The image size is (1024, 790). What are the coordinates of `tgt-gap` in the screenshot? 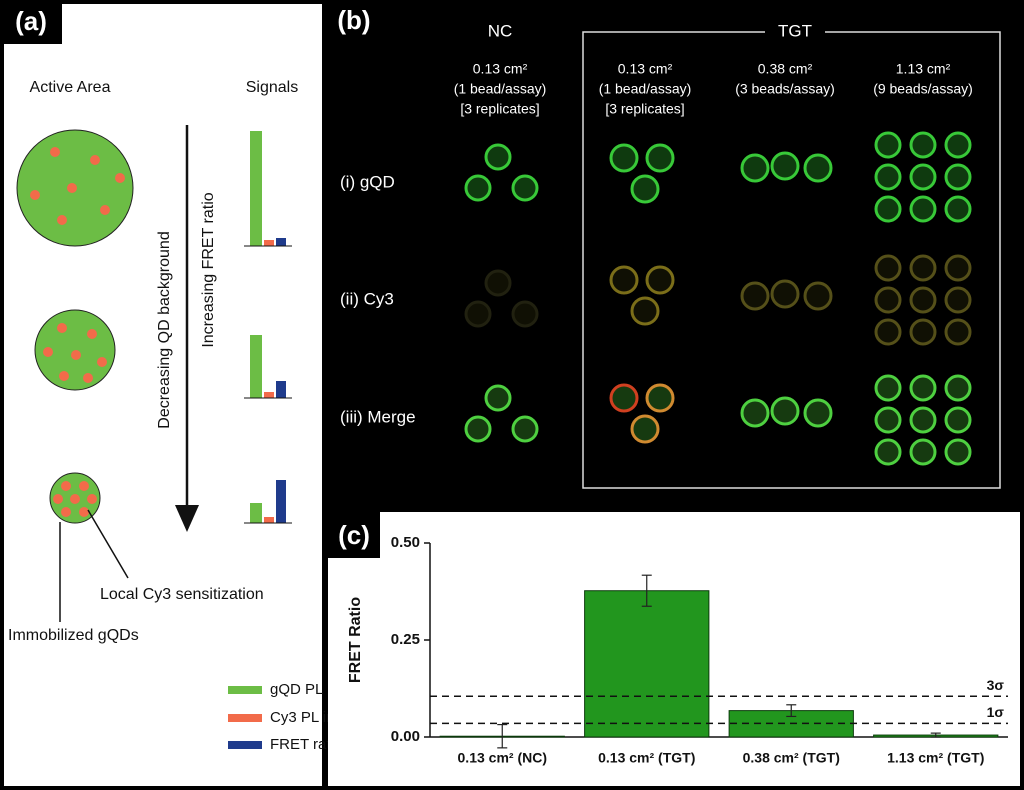 It's located at (795, 32).